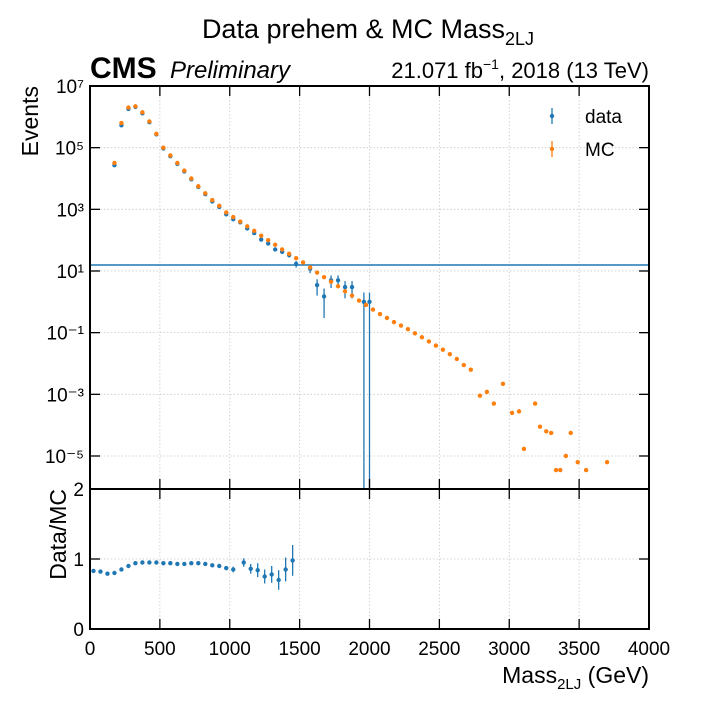 The image size is (720, 720). Describe the element at coordinates (353, 29) in the screenshot. I see `title-text: Data prehem & MC Mass` at that location.